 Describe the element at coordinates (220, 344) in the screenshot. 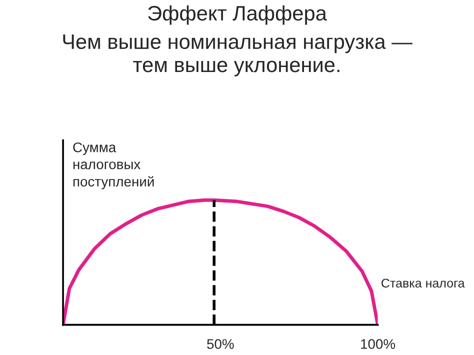

I see `x-tick-label: 50%` at that location.